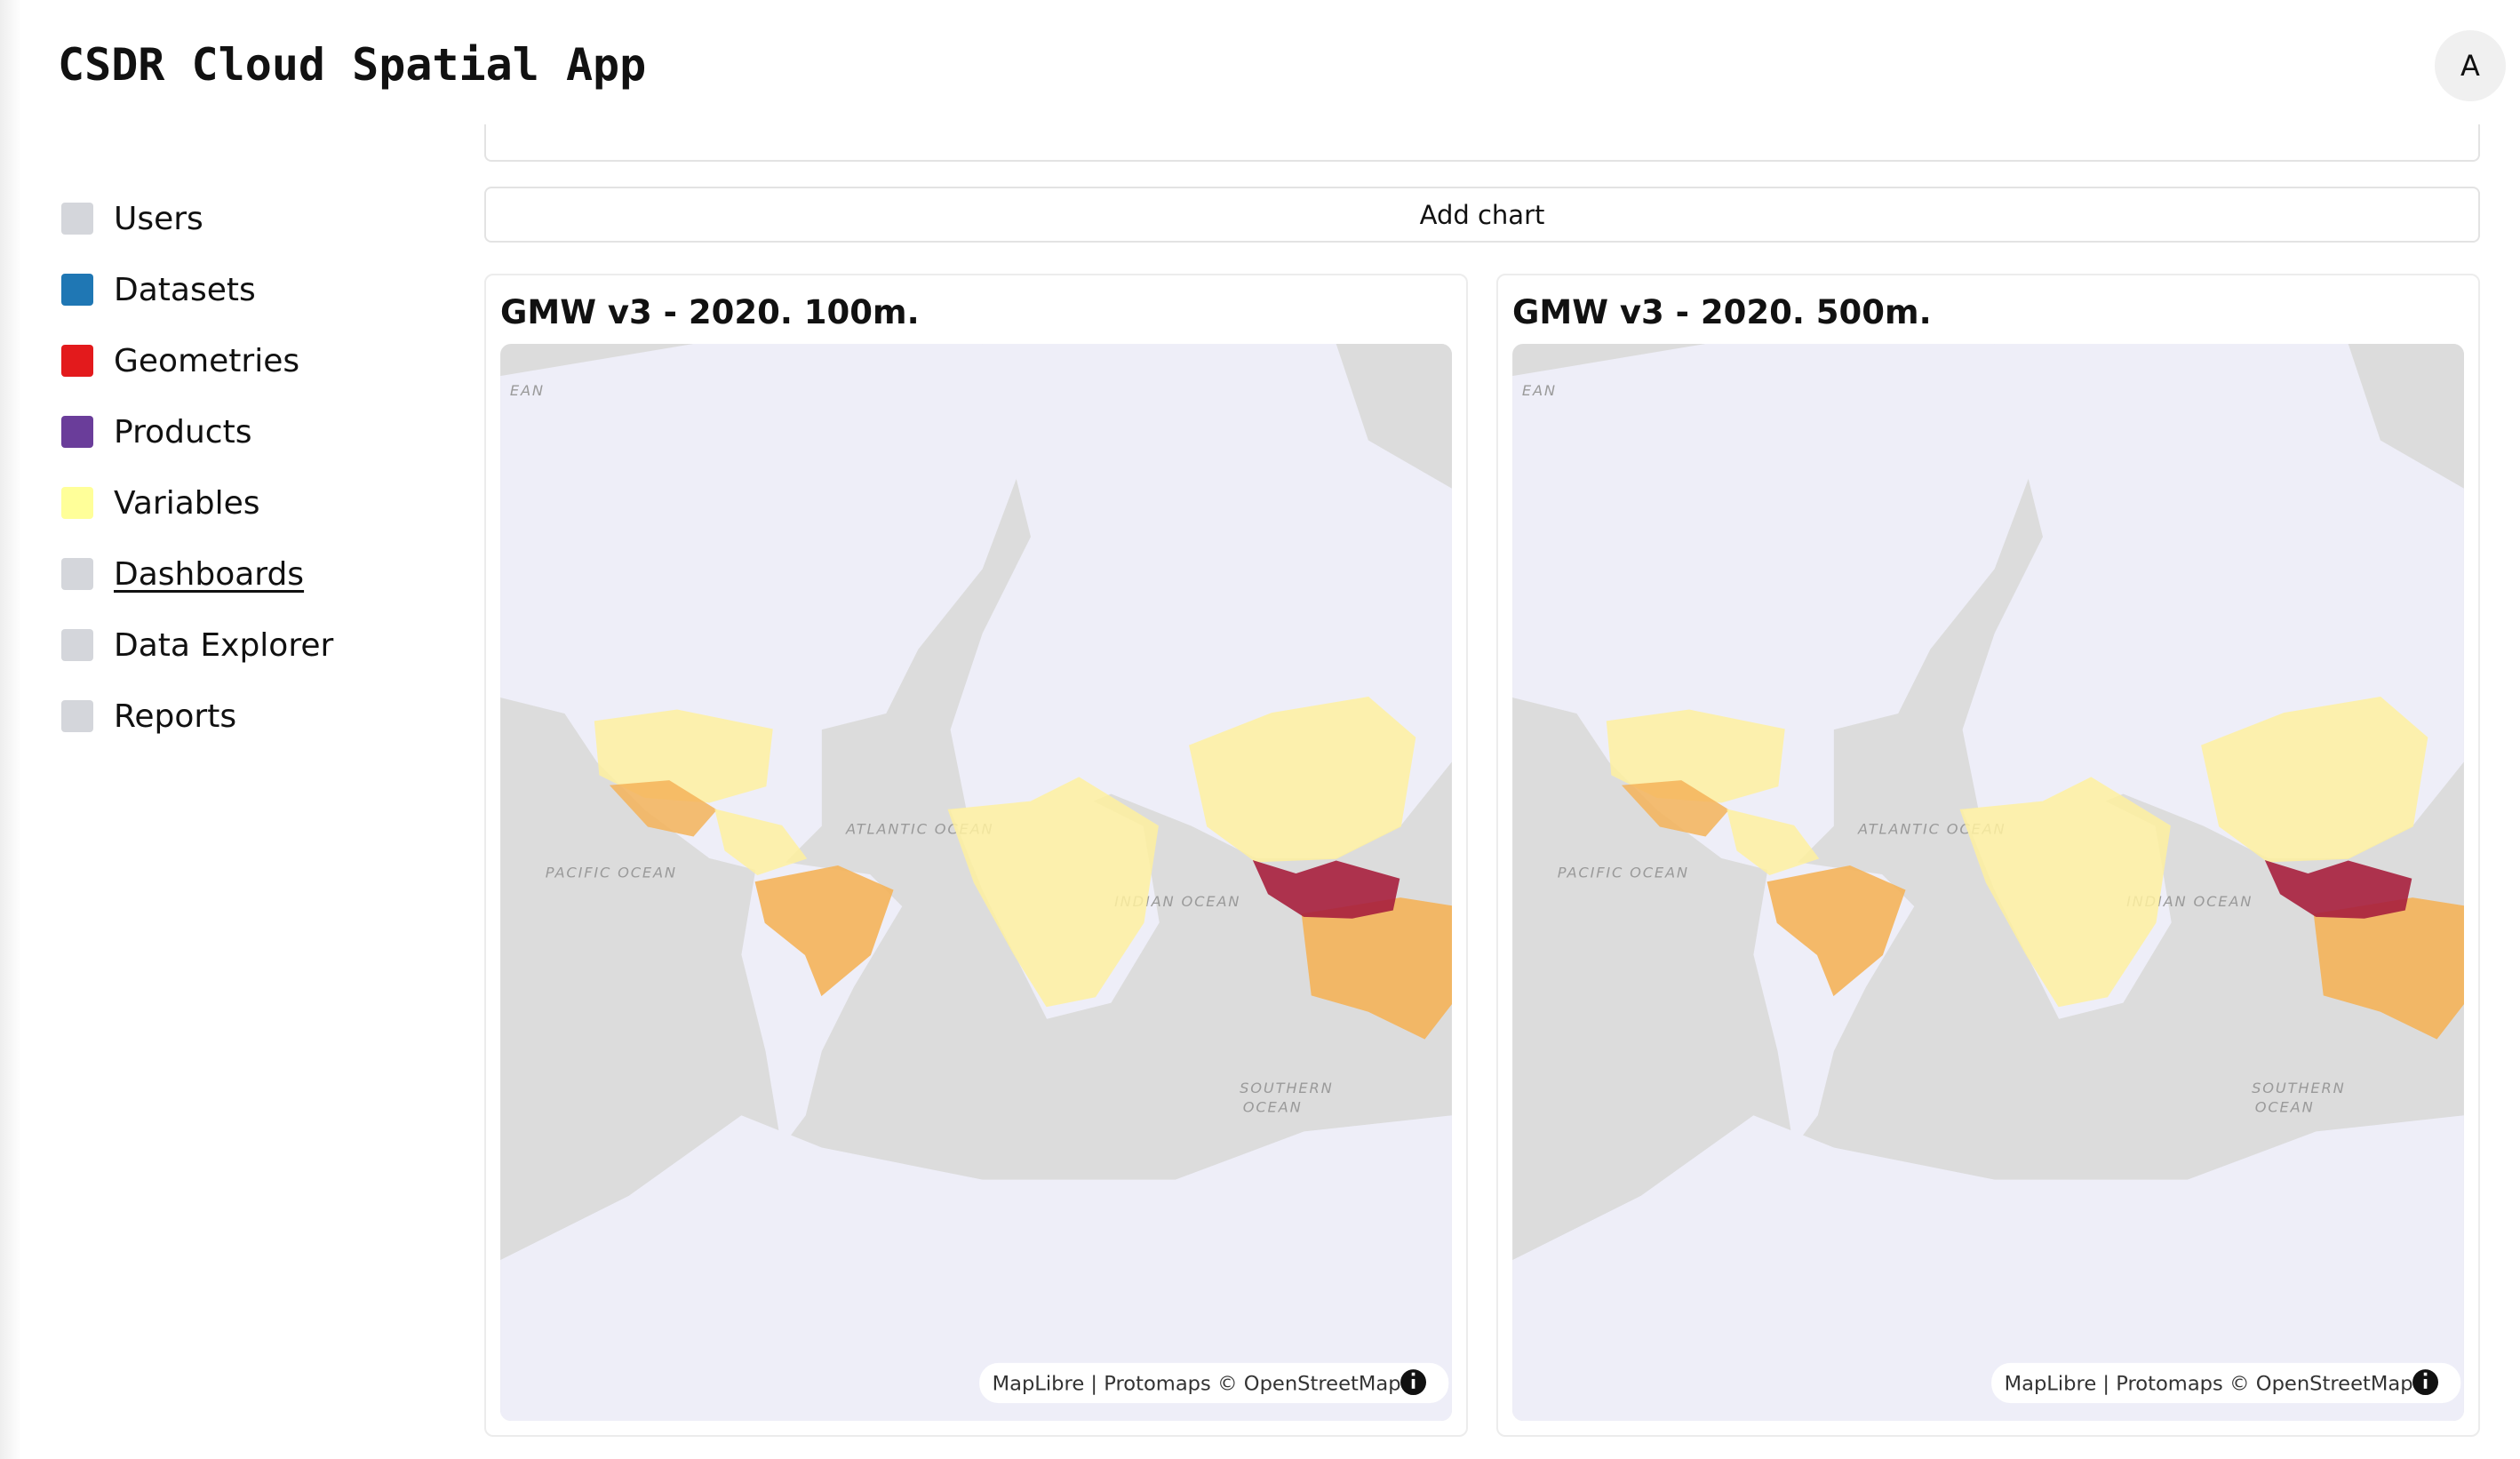 This screenshot has width=2520, height=1459. I want to click on nav-item: Users, so click(197, 218).